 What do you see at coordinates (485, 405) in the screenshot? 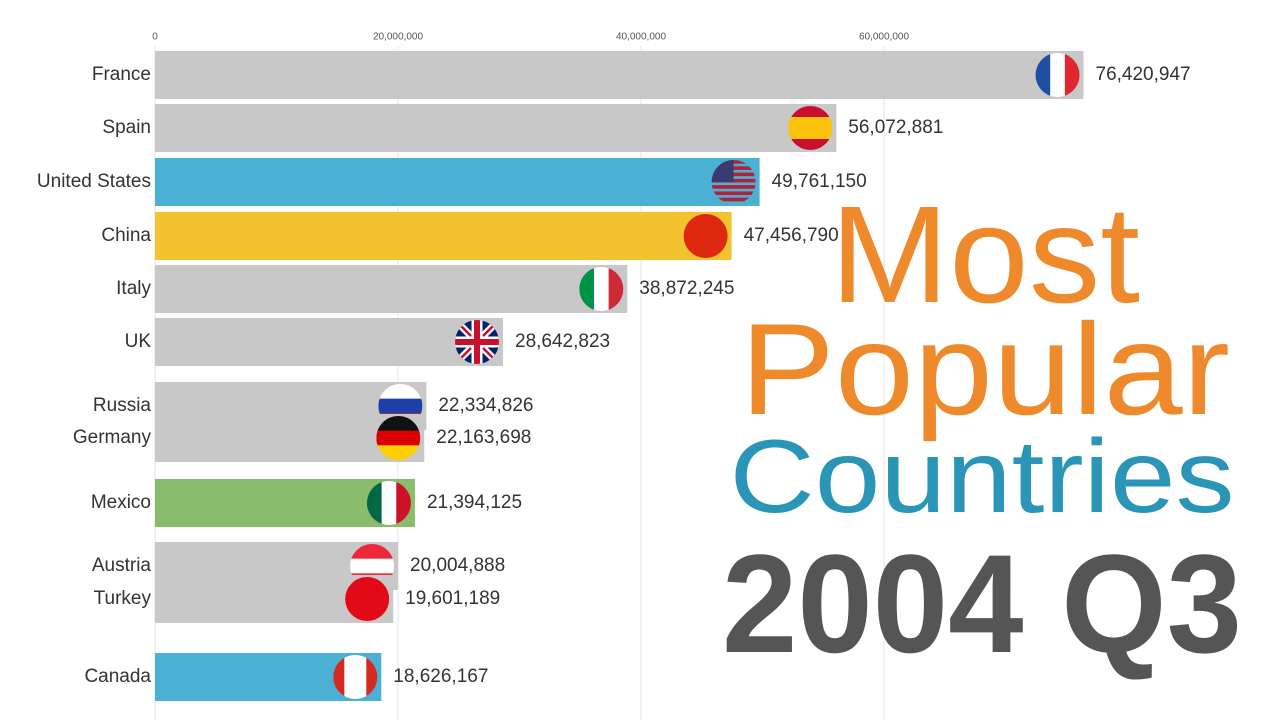
I see `value-label: 22,334,826` at bounding box center [485, 405].